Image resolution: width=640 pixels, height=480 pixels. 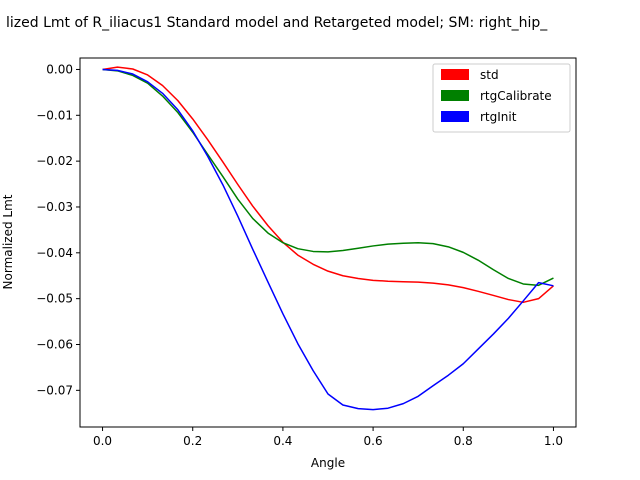 I want to click on x-axis-label: Angle, so click(x=328, y=463).